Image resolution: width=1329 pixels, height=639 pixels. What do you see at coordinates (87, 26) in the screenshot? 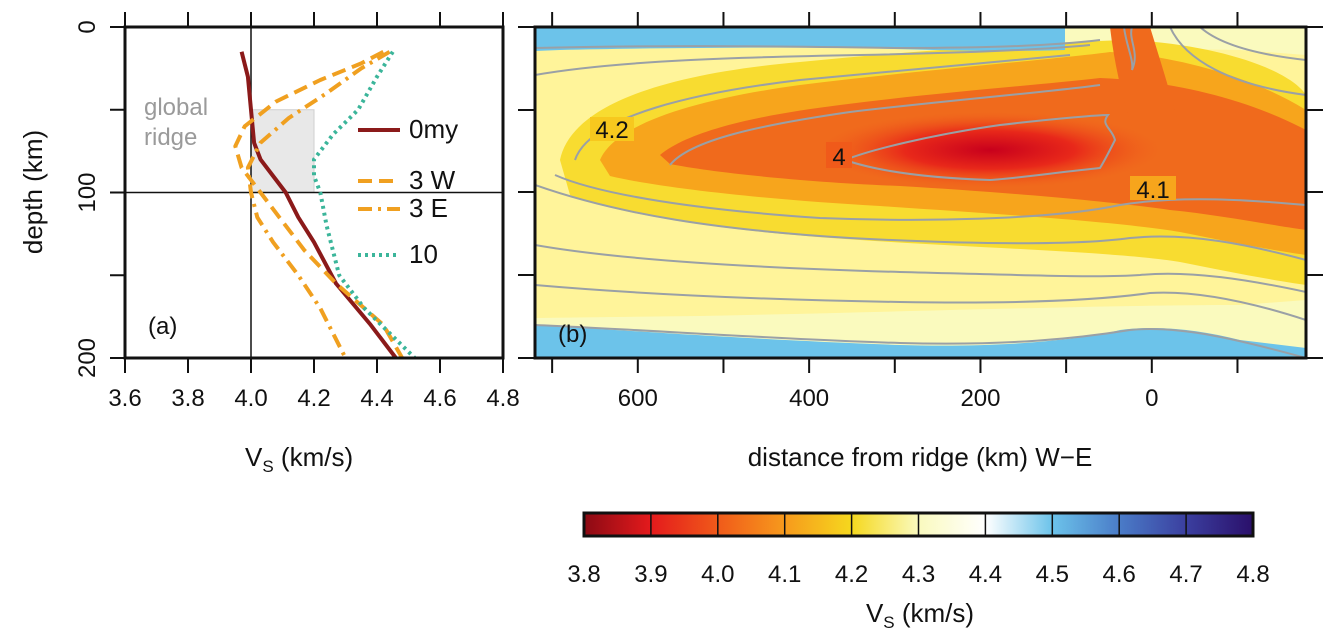
I see `y-tick-label: 0` at bounding box center [87, 26].